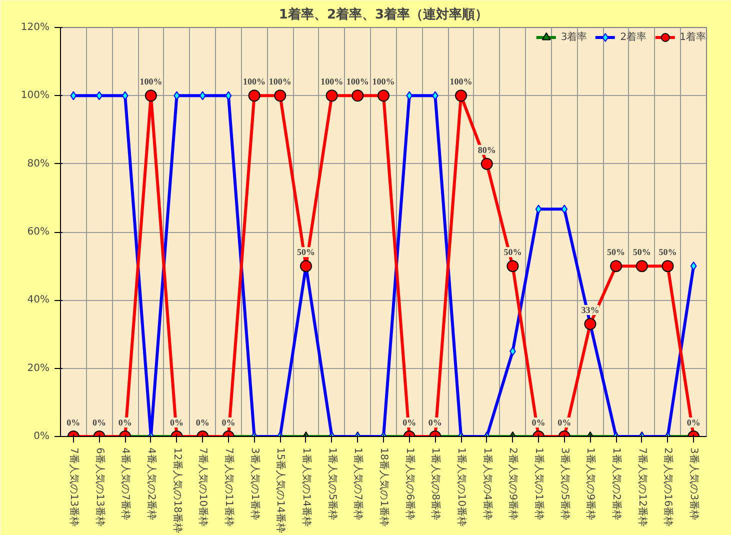 The height and width of the screenshot is (535, 731). I want to click on x-tick-label: 15番人気の14番枠, so click(280, 490).